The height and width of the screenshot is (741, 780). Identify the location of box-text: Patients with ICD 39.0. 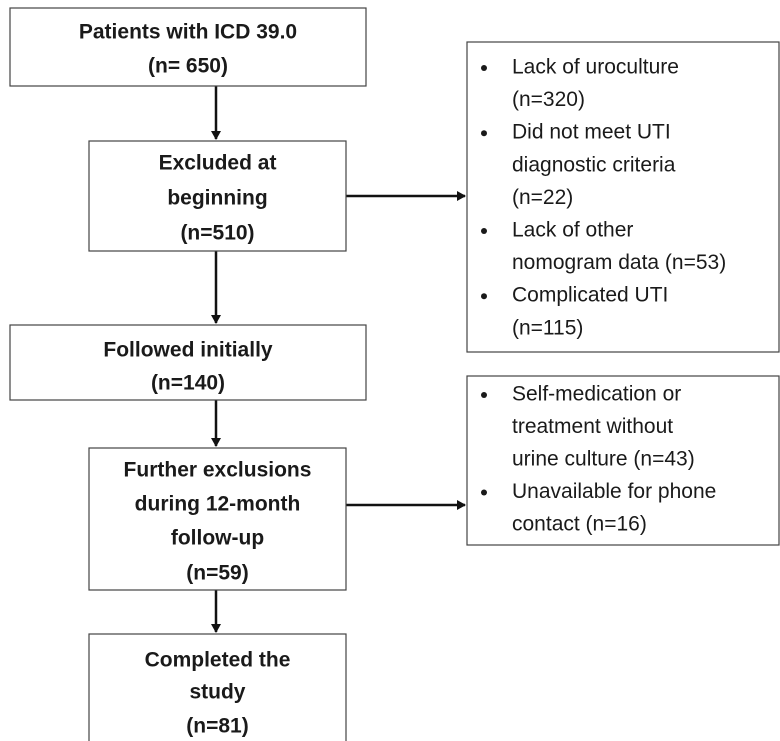
(188, 32).